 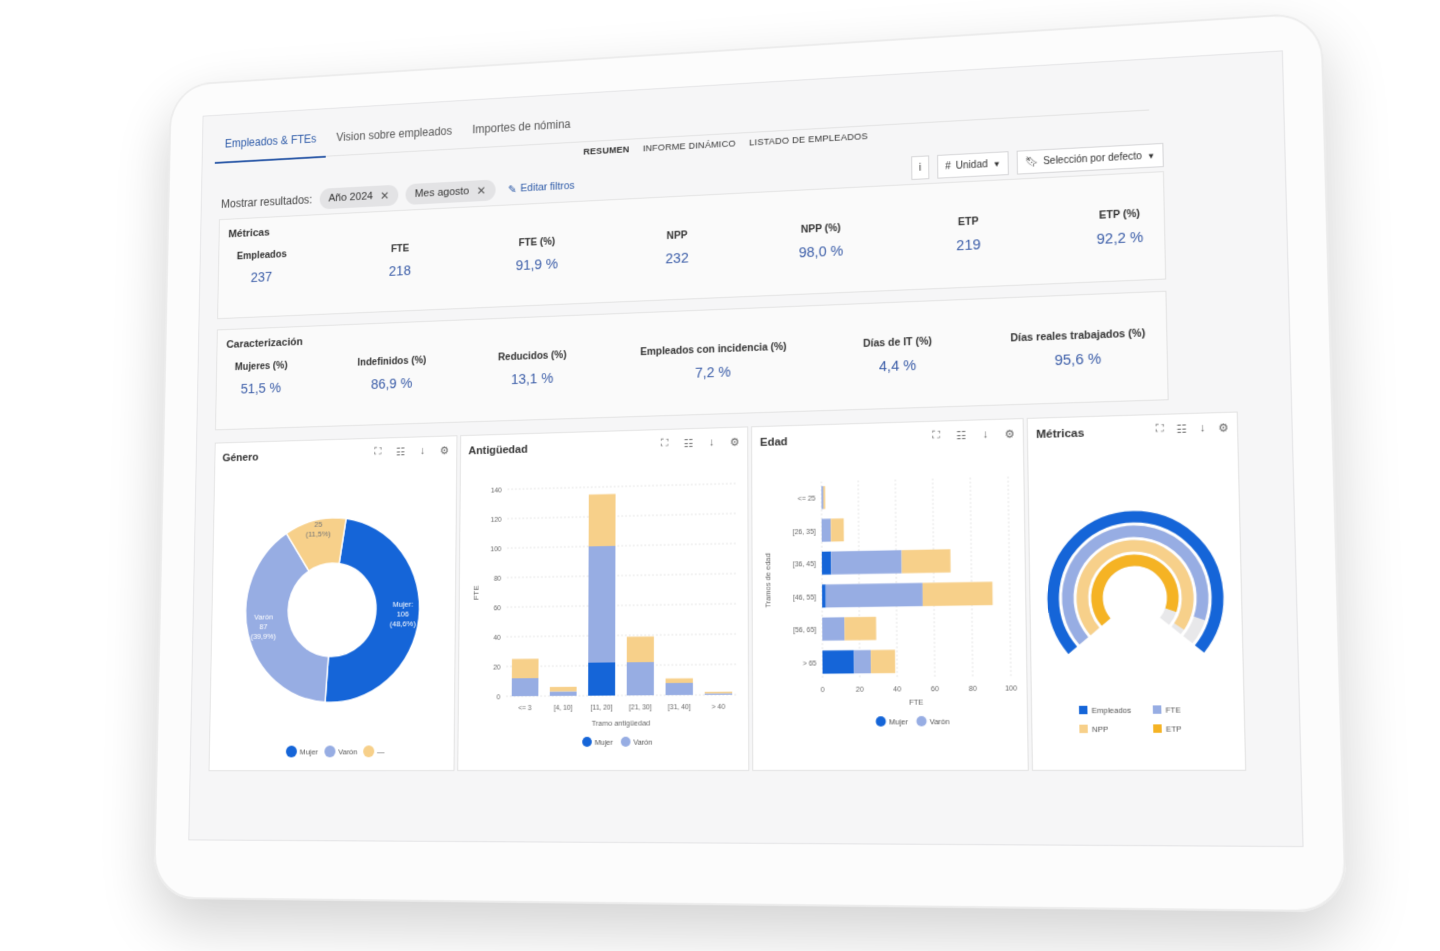 What do you see at coordinates (547, 187) in the screenshot?
I see `edit-filters-label: Editar filtros` at bounding box center [547, 187].